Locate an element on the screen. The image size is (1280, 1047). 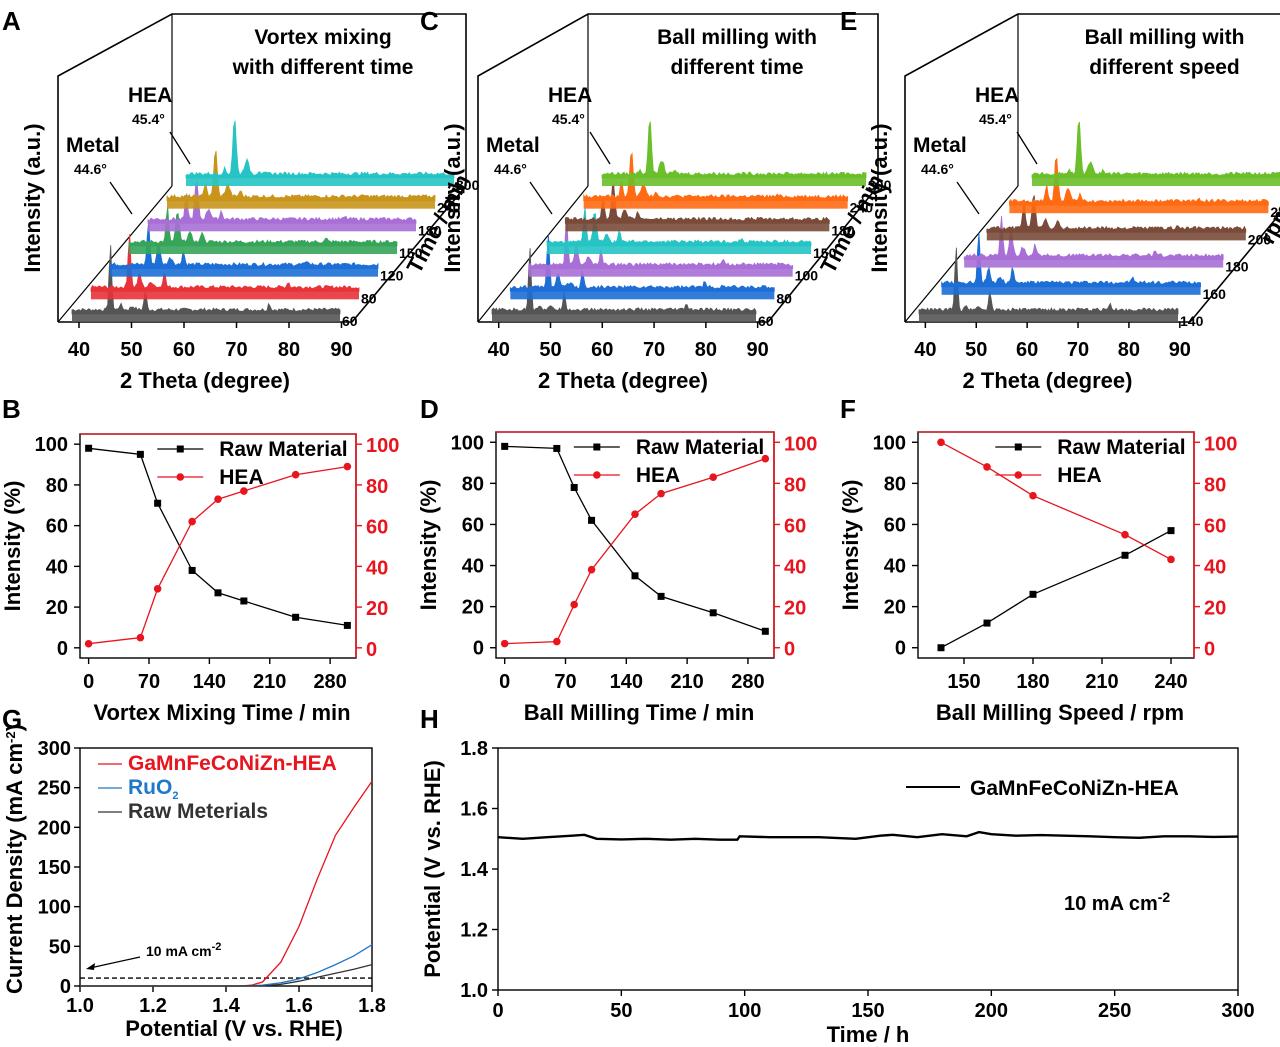
x-tick-label: 140 is located at coordinates (626, 682).